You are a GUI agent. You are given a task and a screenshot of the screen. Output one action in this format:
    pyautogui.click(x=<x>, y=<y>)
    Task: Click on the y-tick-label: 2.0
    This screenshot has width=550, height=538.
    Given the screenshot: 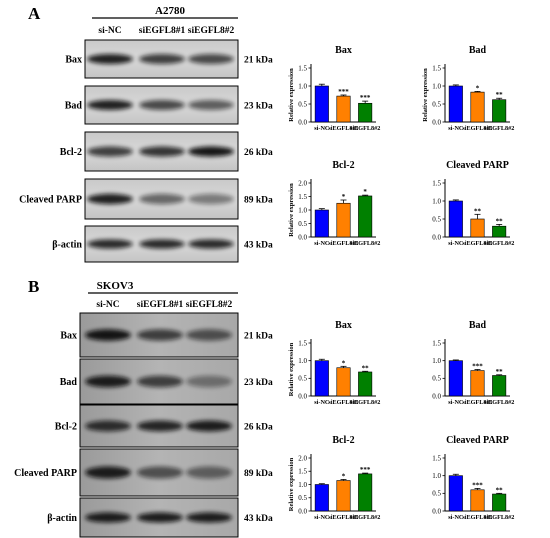 What is the action you would take?
    pyautogui.click(x=302, y=458)
    